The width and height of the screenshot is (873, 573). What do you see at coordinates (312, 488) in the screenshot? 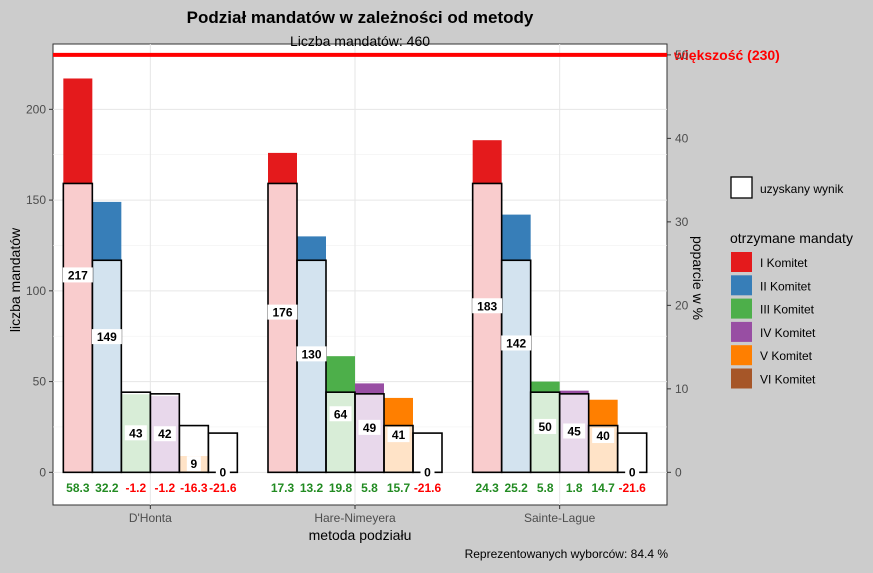
I see `diff-label: 13.2` at bounding box center [312, 488].